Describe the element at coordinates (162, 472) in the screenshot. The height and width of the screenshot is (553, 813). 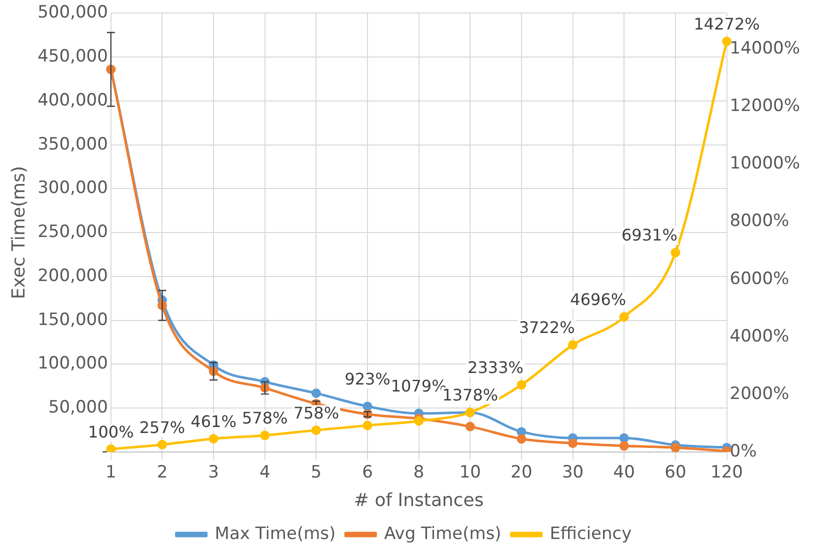
I see `x-tick-label: 2` at that location.